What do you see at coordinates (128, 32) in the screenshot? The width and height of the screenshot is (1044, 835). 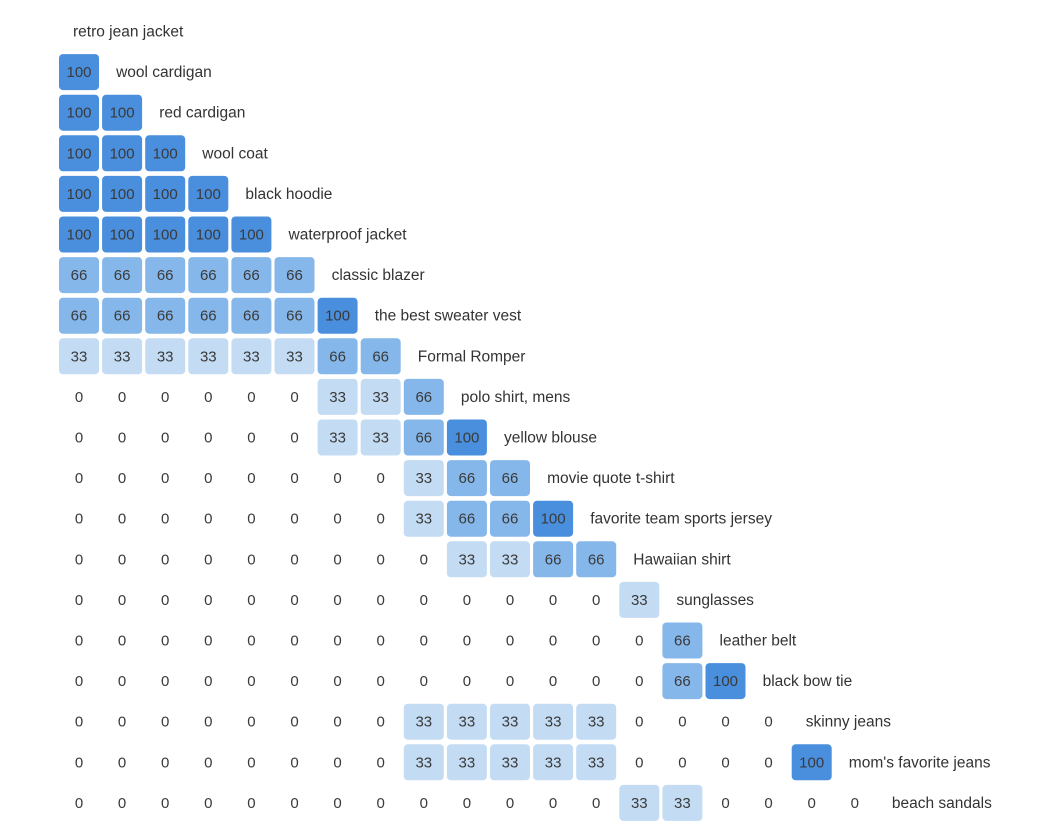 I see `item-label: retro jean jacket` at bounding box center [128, 32].